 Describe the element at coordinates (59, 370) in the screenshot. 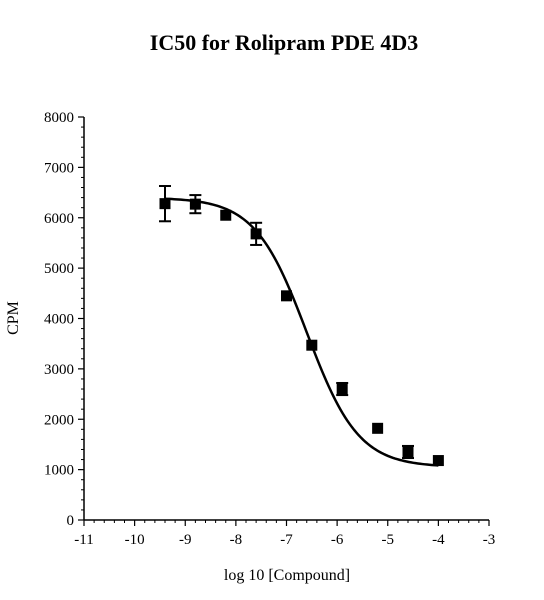

I see `y-tick-label: 3000` at that location.